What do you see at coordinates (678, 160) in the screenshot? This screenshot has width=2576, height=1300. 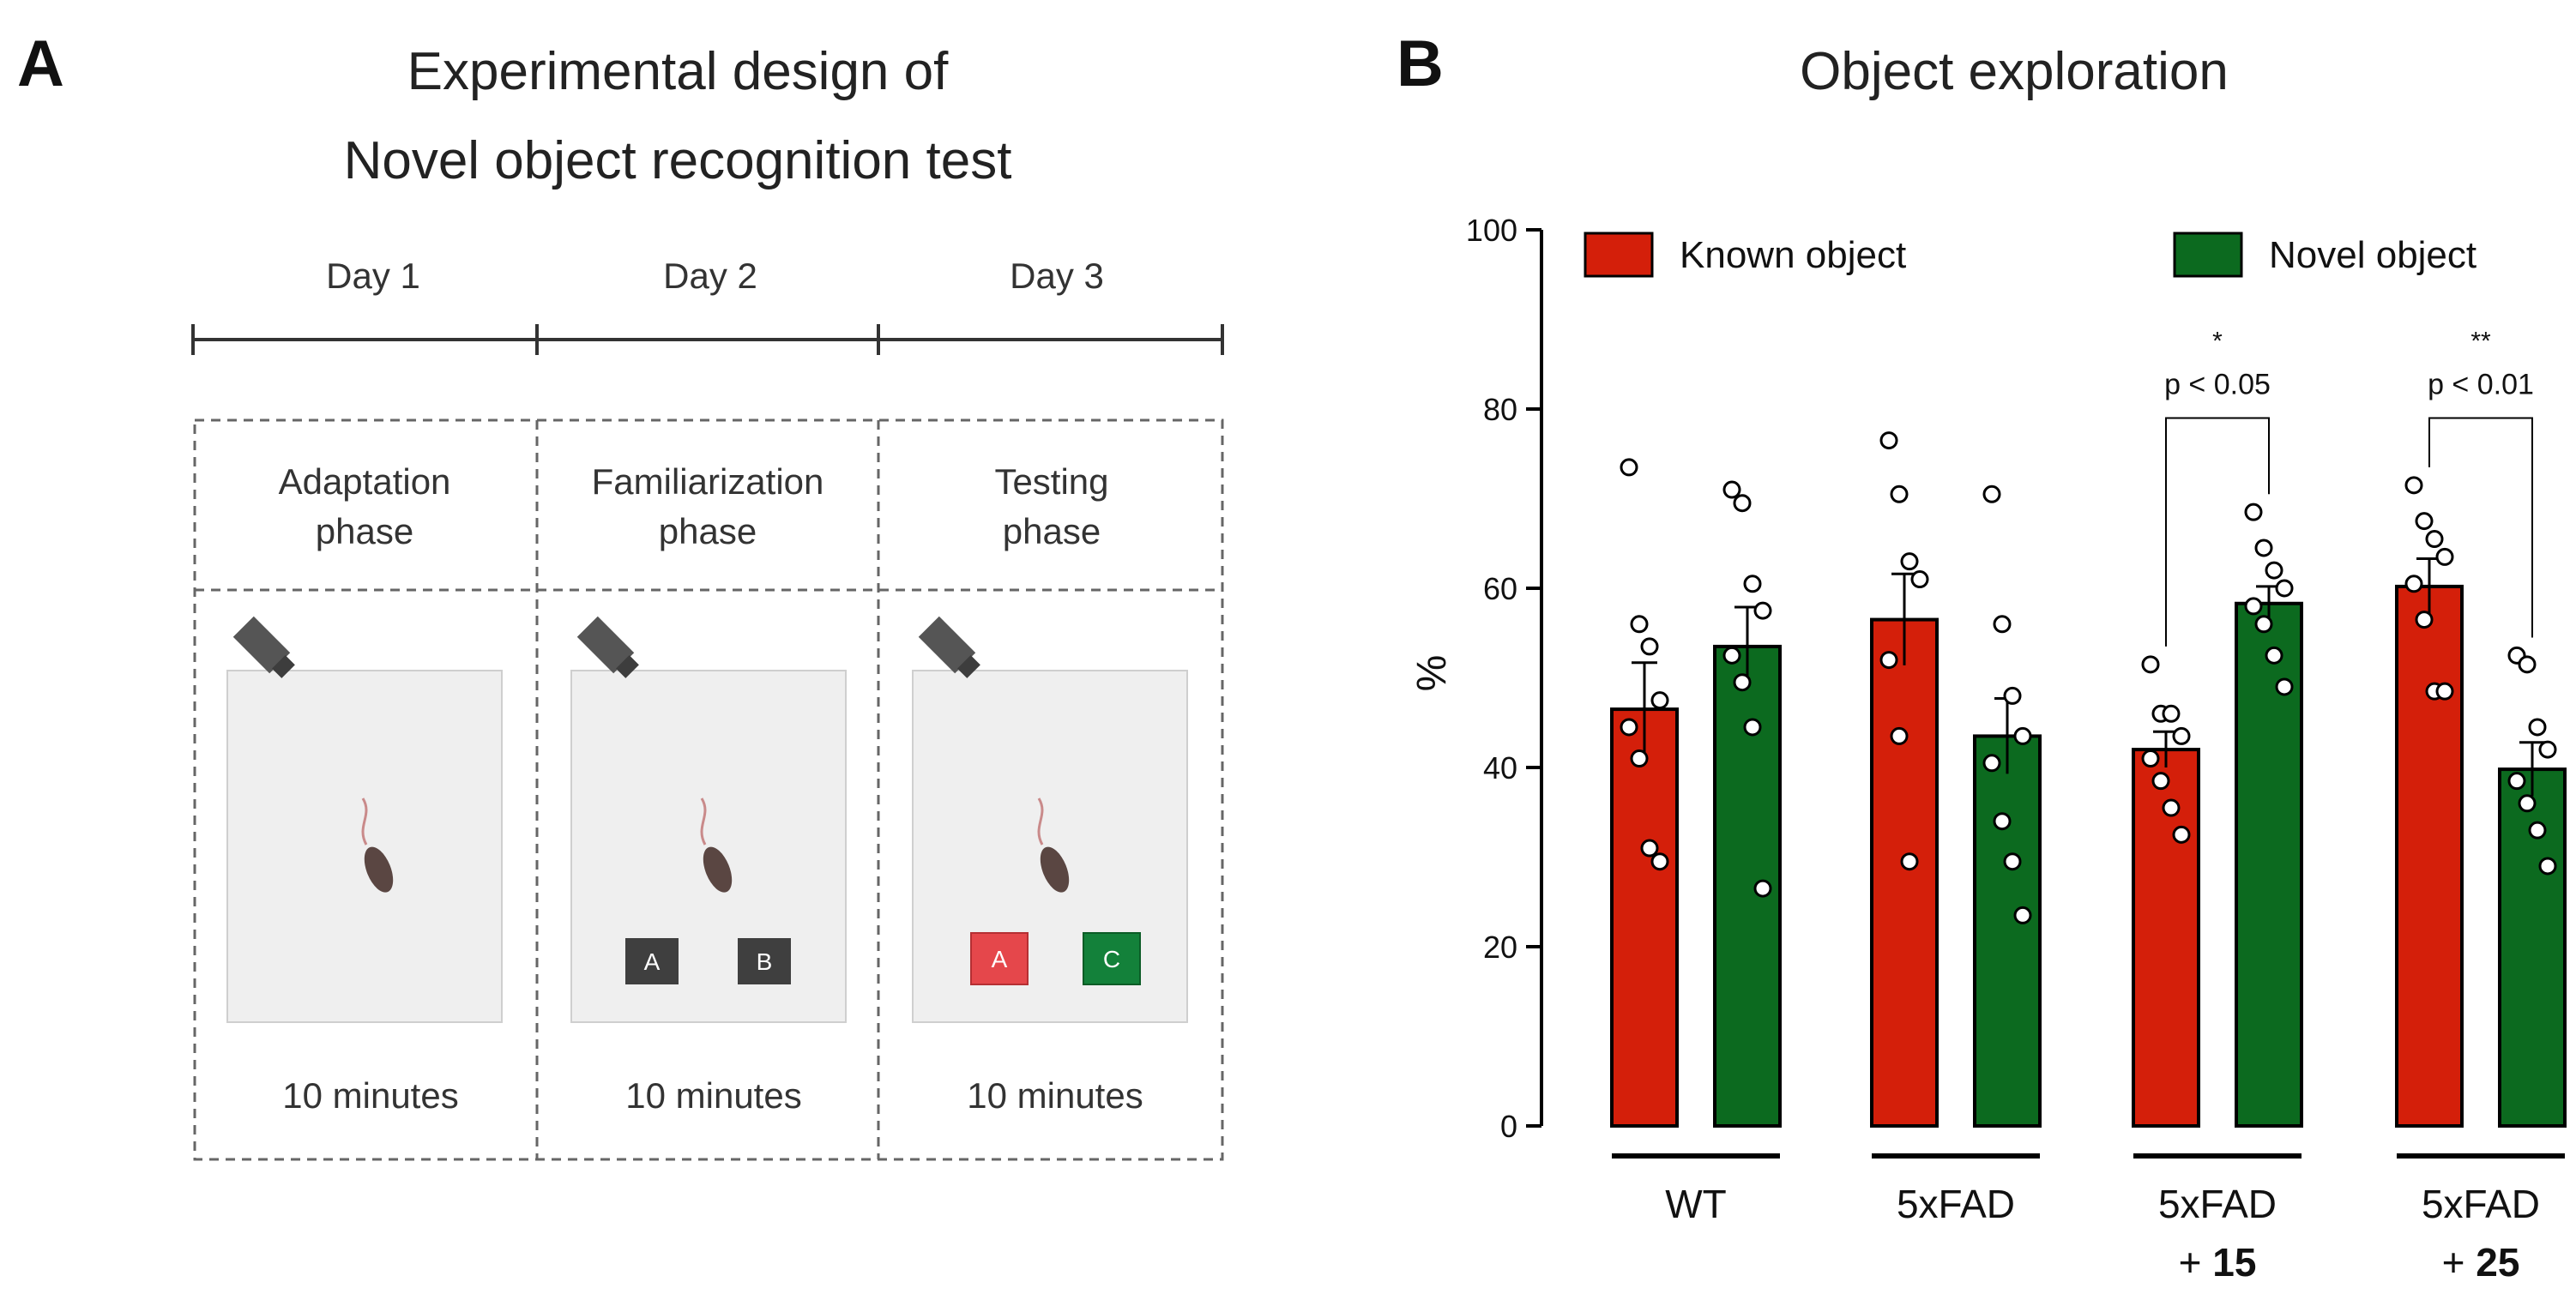 I see `panel-a-title-line2: Novel object recognition test` at bounding box center [678, 160].